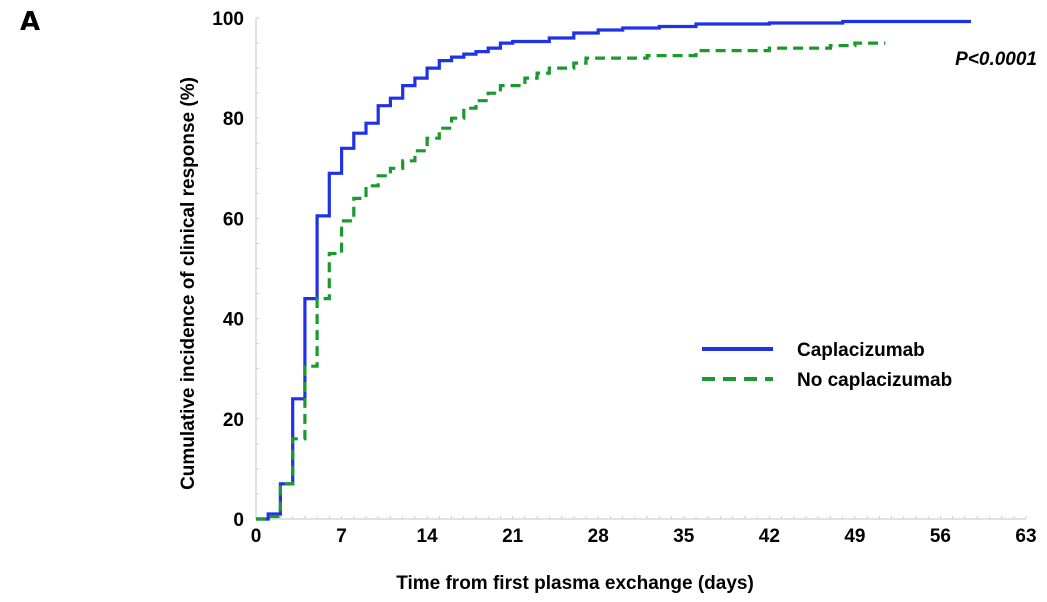 This screenshot has width=1047, height=602. Describe the element at coordinates (1025, 536) in the screenshot. I see `x-tick-label: 63` at that location.